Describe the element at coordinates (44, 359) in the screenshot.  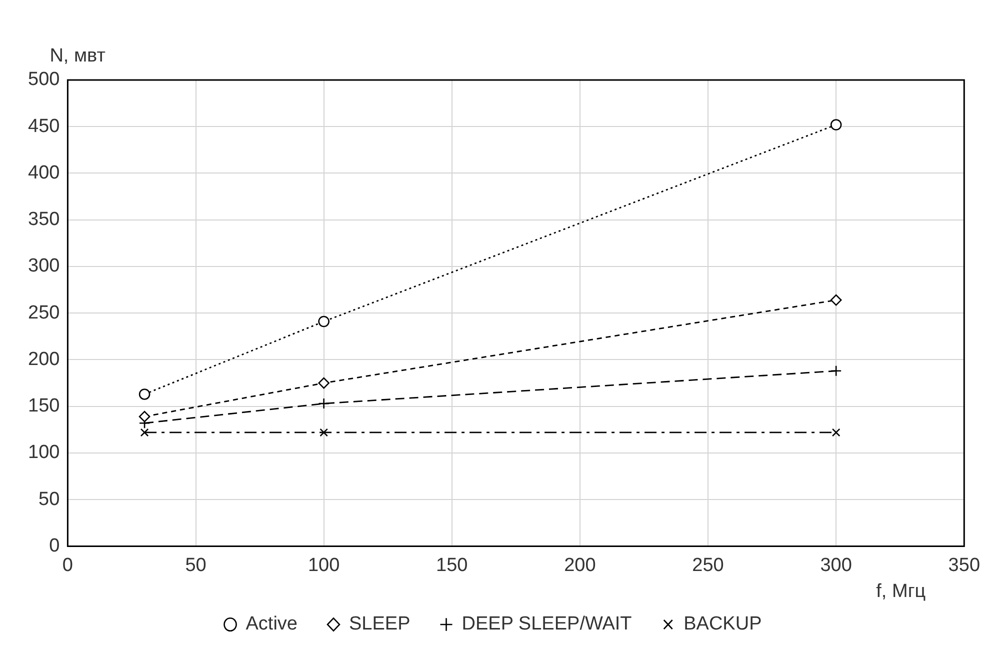
I see `y-tick-label: 200` at that location.